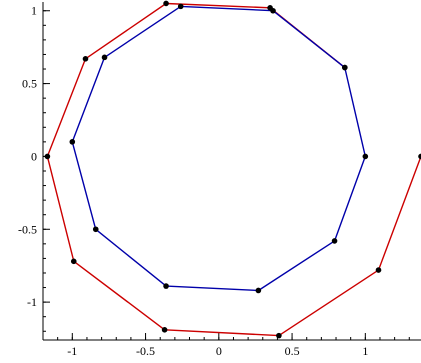 This screenshot has height=363, width=421. I want to click on y-tick-label: -1, so click(32, 302).